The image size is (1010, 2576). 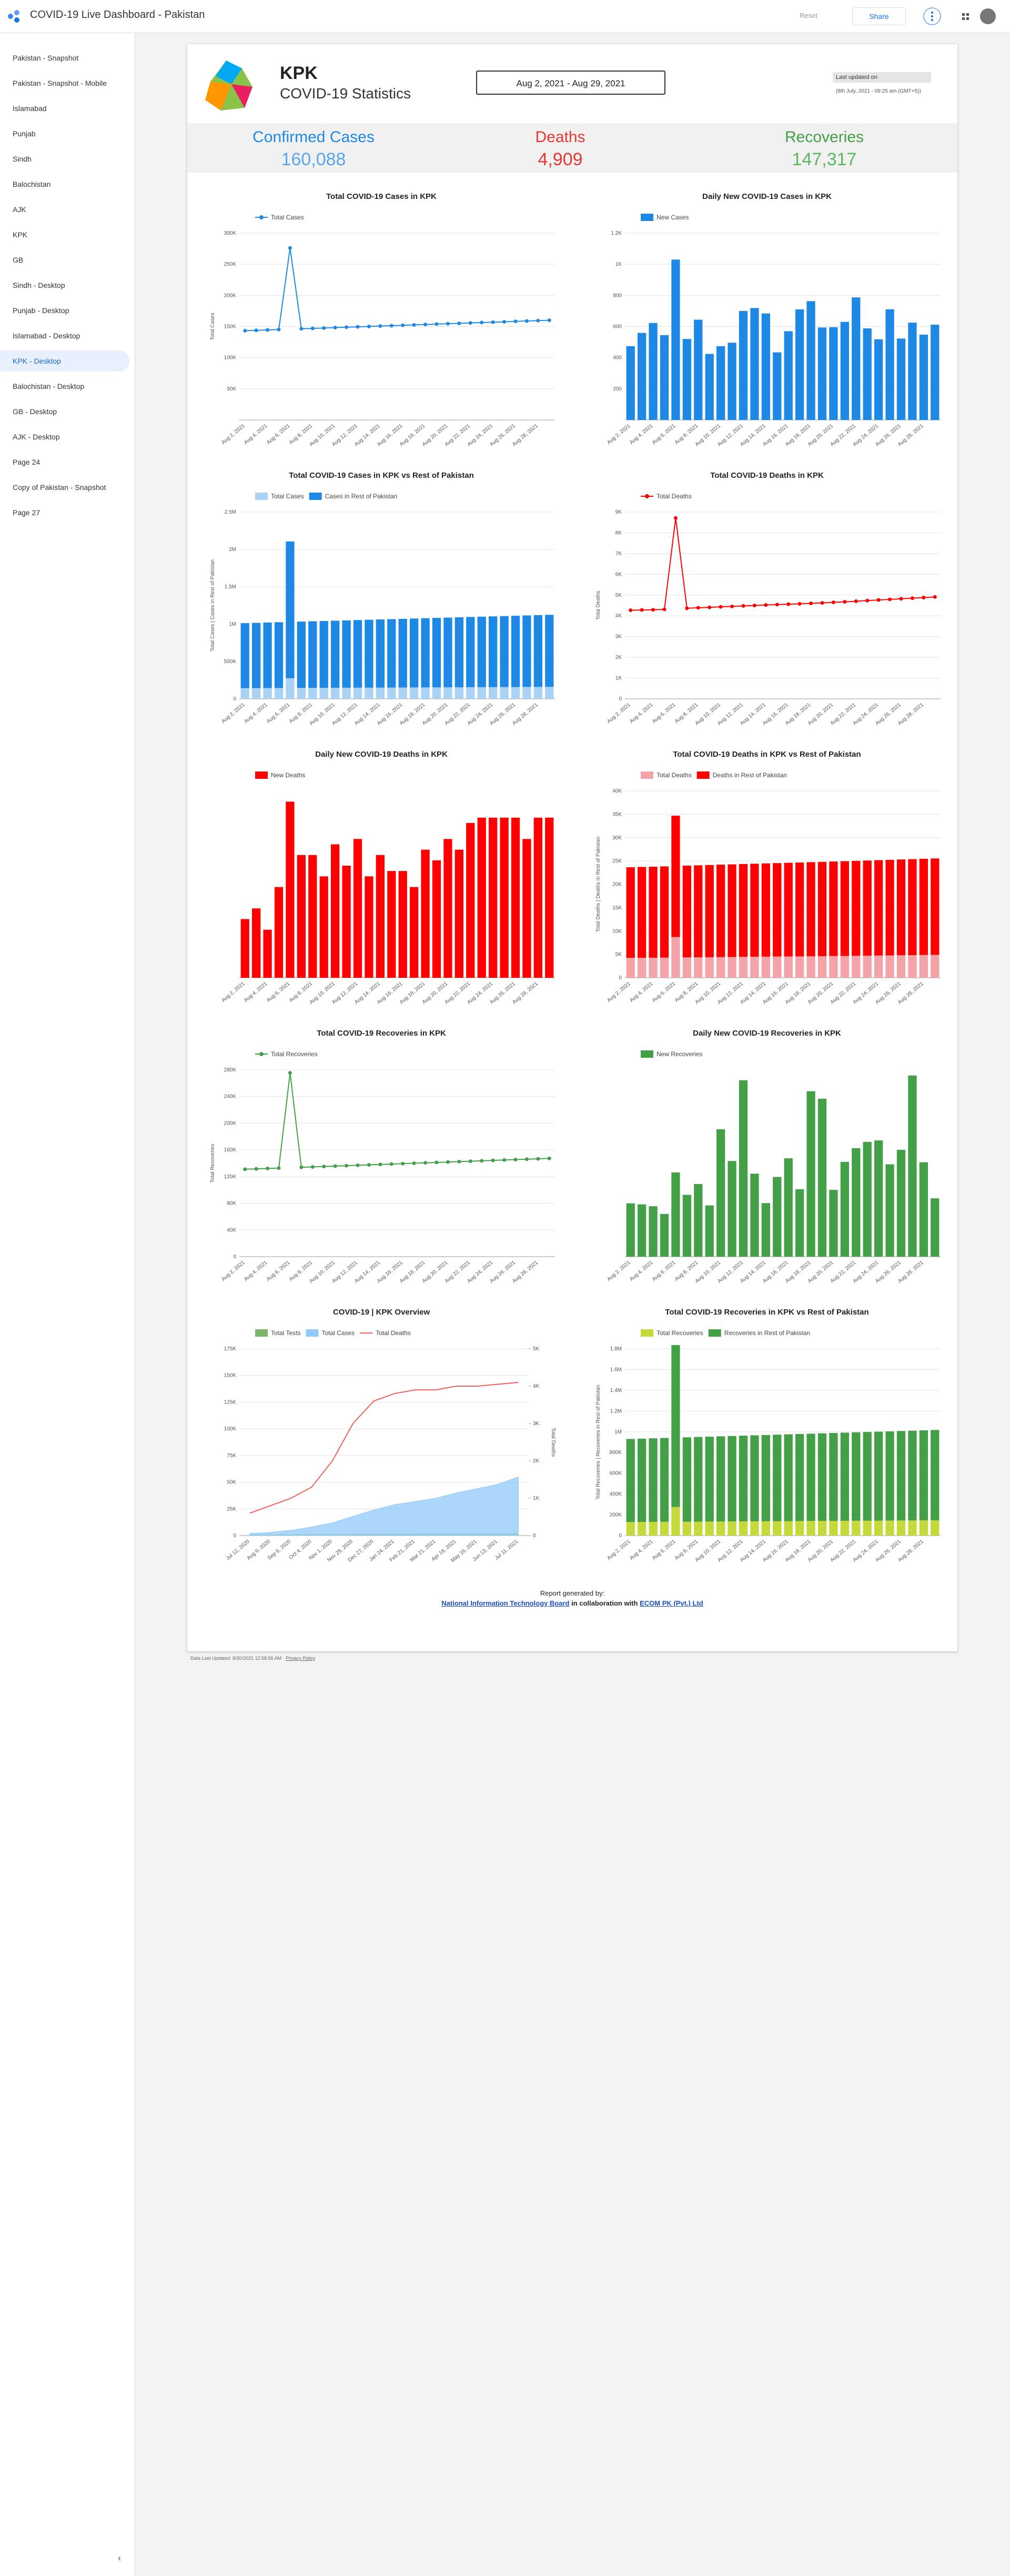 I want to click on y-tick-label: 100K, so click(x=230, y=1429).